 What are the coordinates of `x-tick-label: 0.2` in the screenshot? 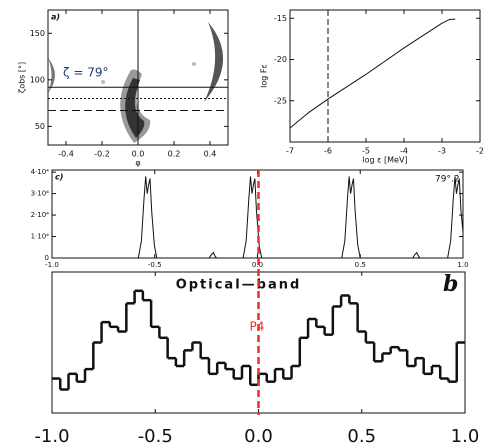 It's located at (174, 154).